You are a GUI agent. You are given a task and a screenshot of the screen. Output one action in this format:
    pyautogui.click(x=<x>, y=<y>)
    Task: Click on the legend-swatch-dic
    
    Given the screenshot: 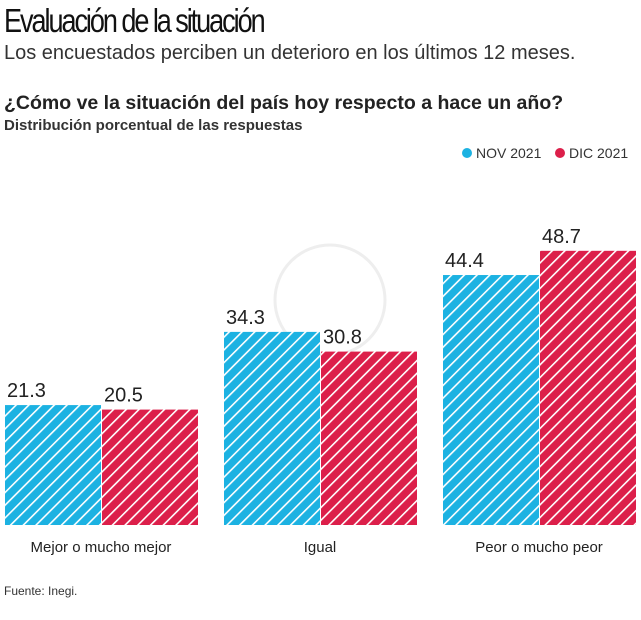 What is the action you would take?
    pyautogui.click(x=560, y=153)
    